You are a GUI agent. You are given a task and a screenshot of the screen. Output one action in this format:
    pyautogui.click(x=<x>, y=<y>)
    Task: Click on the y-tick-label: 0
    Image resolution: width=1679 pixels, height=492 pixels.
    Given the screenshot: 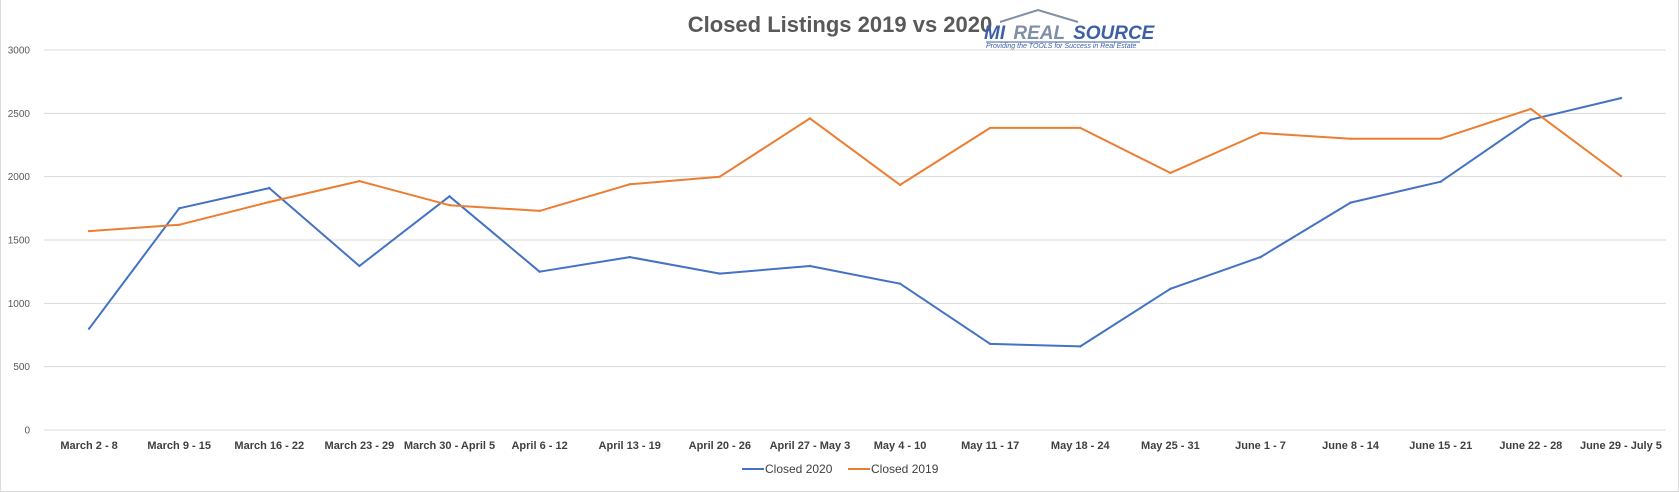 What is the action you would take?
    pyautogui.click(x=27, y=431)
    